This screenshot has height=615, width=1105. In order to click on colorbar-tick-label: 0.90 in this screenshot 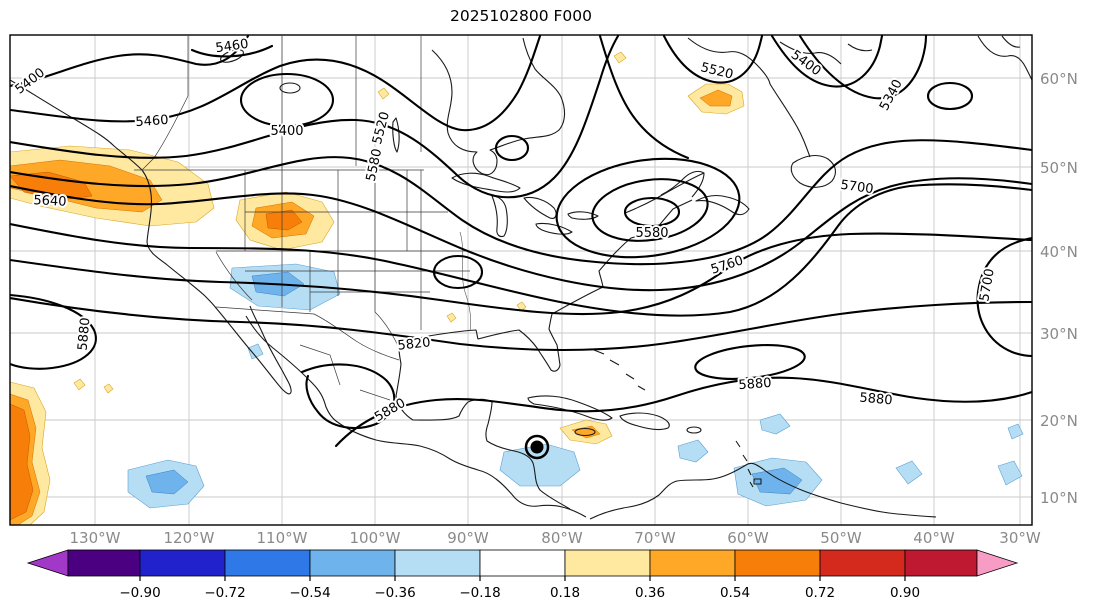, I will do `click(905, 593)`.